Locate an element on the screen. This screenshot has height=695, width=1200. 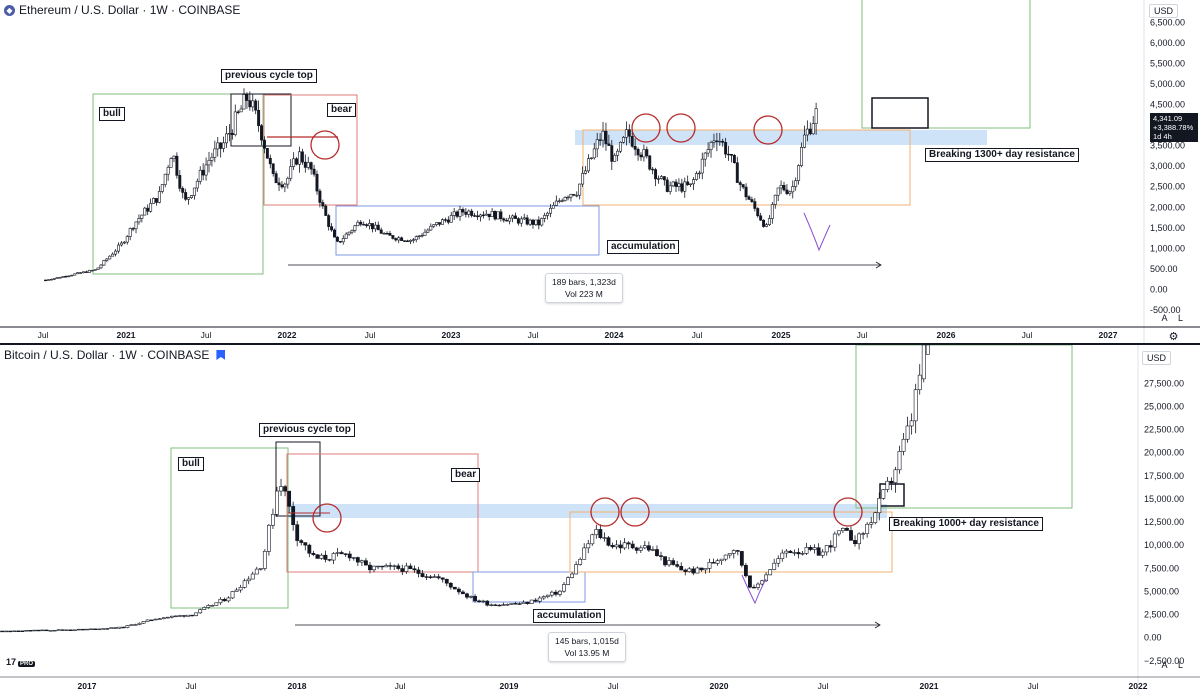
btc-y-tick-label: 15,000.00 is located at coordinates (1164, 499).